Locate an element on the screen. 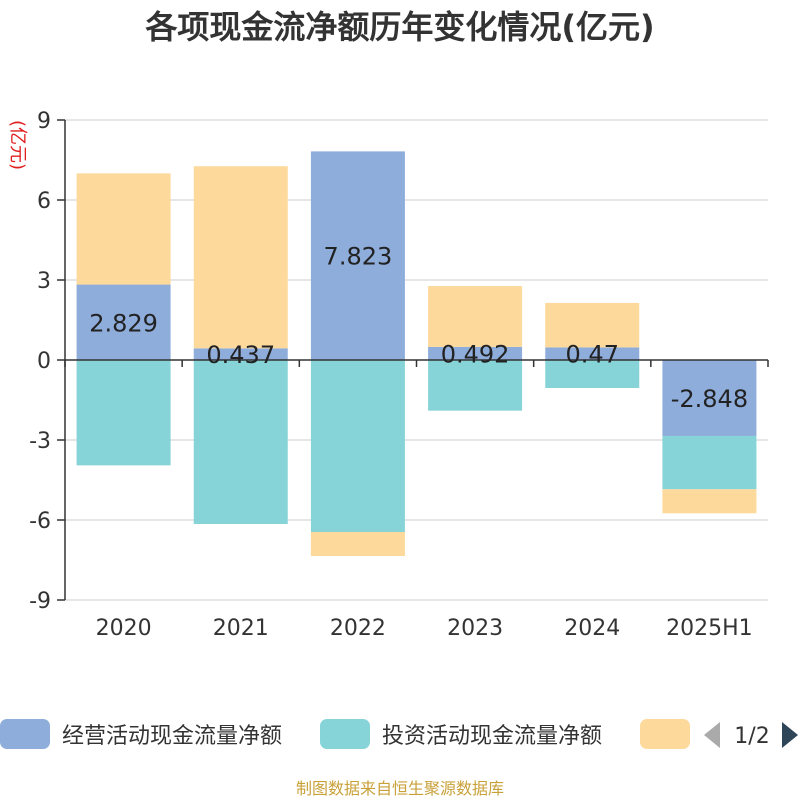 This screenshot has width=800, height=800. y-axis-unit: (亿元) is located at coordinates (17, 145).